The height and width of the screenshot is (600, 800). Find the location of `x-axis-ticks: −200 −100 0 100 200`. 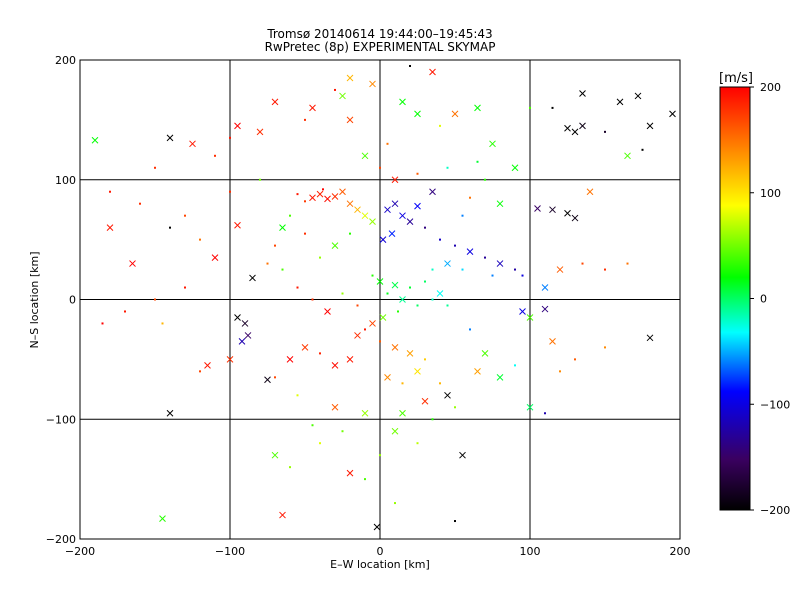

x-axis-ticks: −200 −100 0 100 200 is located at coordinates (378, 551).